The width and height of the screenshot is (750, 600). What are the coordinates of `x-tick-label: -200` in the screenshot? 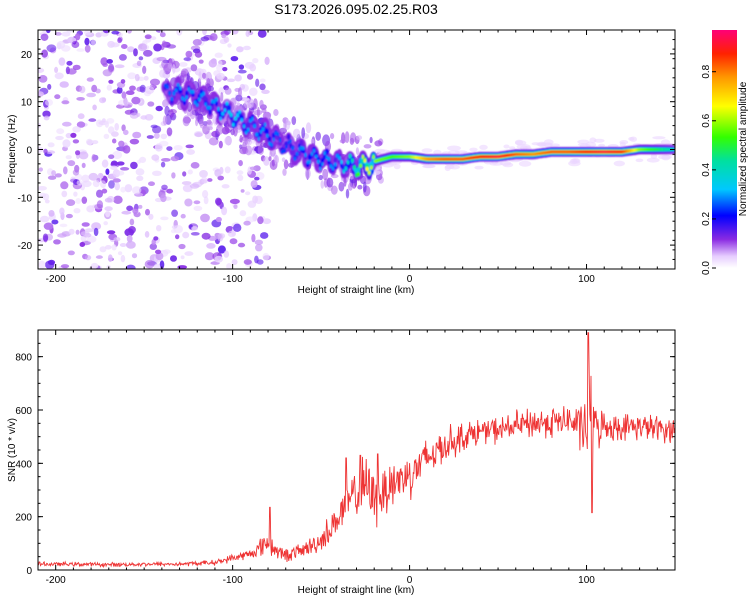 It's located at (56, 279).